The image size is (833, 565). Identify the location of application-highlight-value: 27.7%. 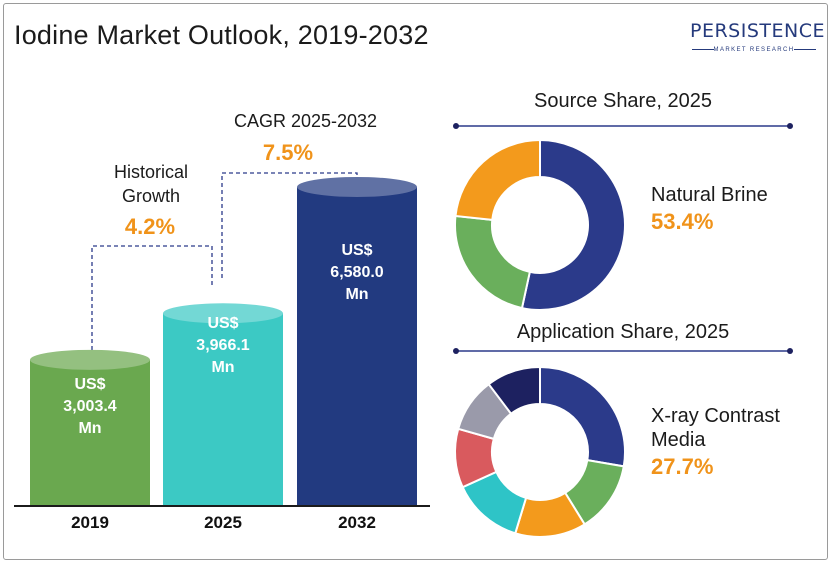
(682, 466).